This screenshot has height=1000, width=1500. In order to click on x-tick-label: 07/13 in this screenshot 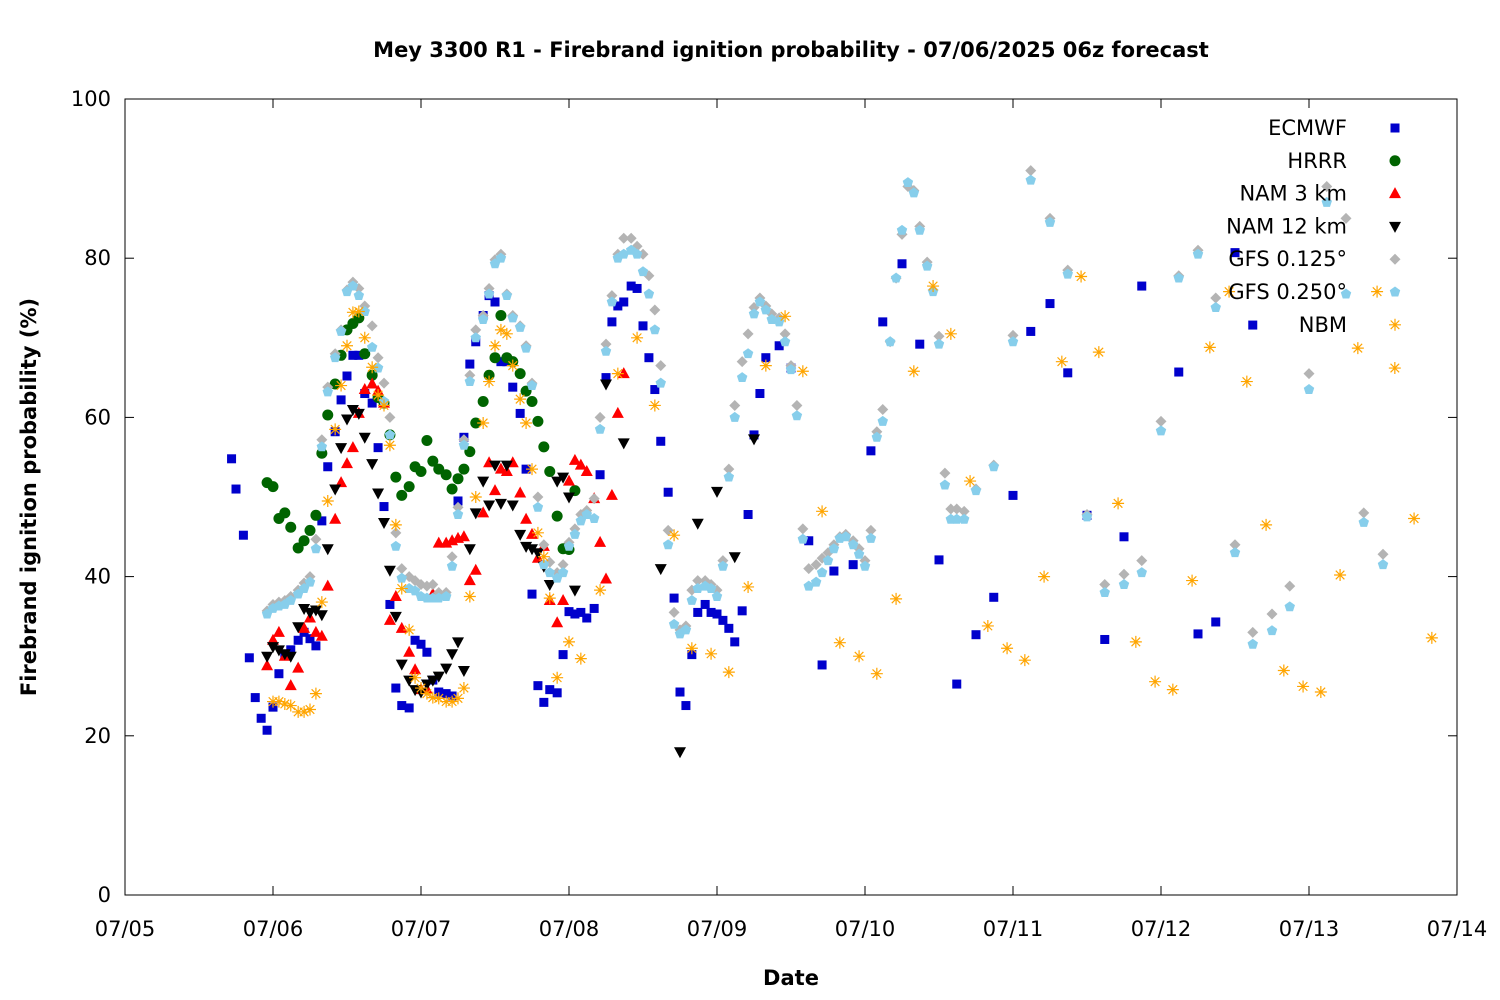, I will do `click(1309, 929)`.